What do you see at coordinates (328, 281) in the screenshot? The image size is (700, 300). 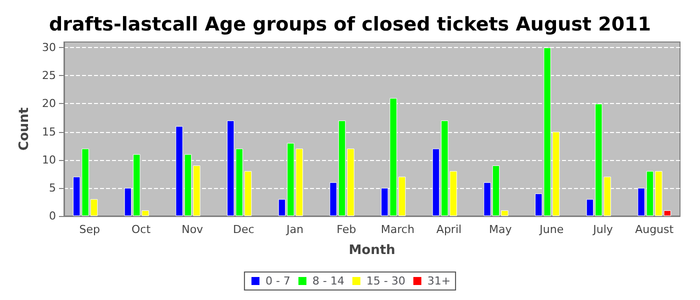 I see `legend-label: 8 - 14` at bounding box center [328, 281].